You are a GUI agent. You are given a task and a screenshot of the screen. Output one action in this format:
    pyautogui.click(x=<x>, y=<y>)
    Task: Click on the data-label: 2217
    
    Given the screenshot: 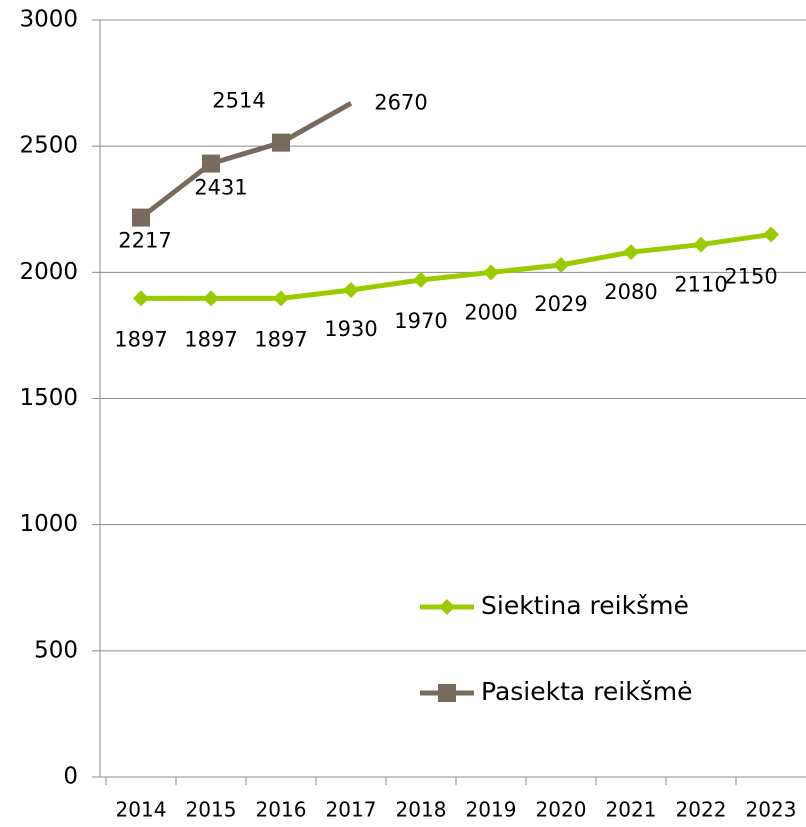 What is the action you would take?
    pyautogui.click(x=144, y=241)
    